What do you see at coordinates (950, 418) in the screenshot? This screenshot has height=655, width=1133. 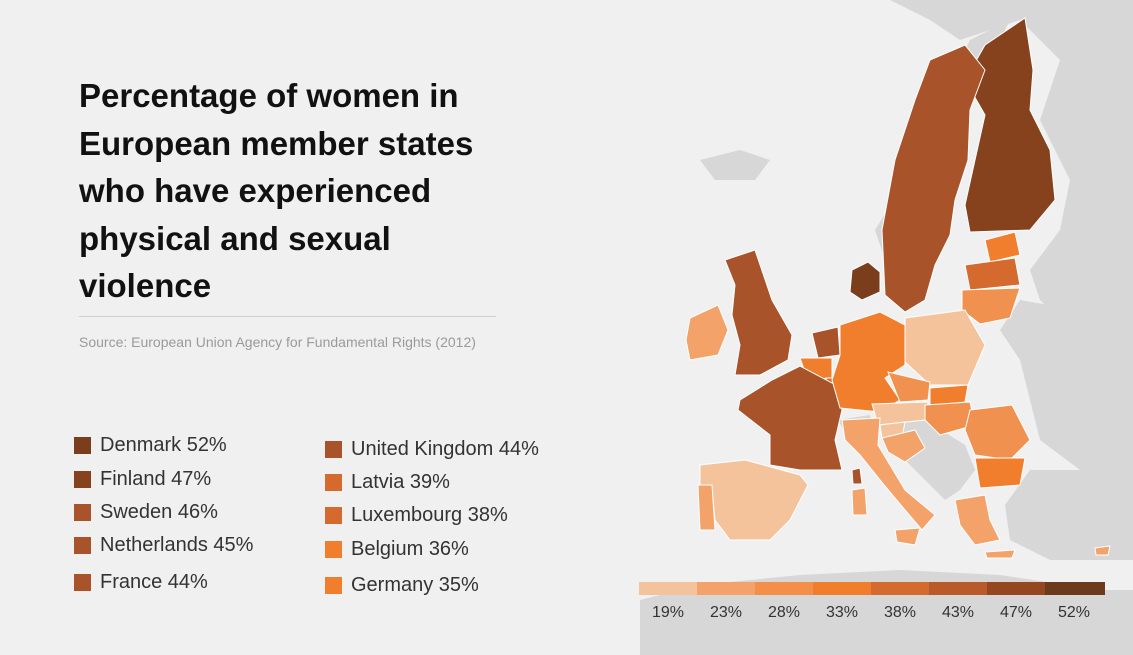 I see `region-hungary` at bounding box center [950, 418].